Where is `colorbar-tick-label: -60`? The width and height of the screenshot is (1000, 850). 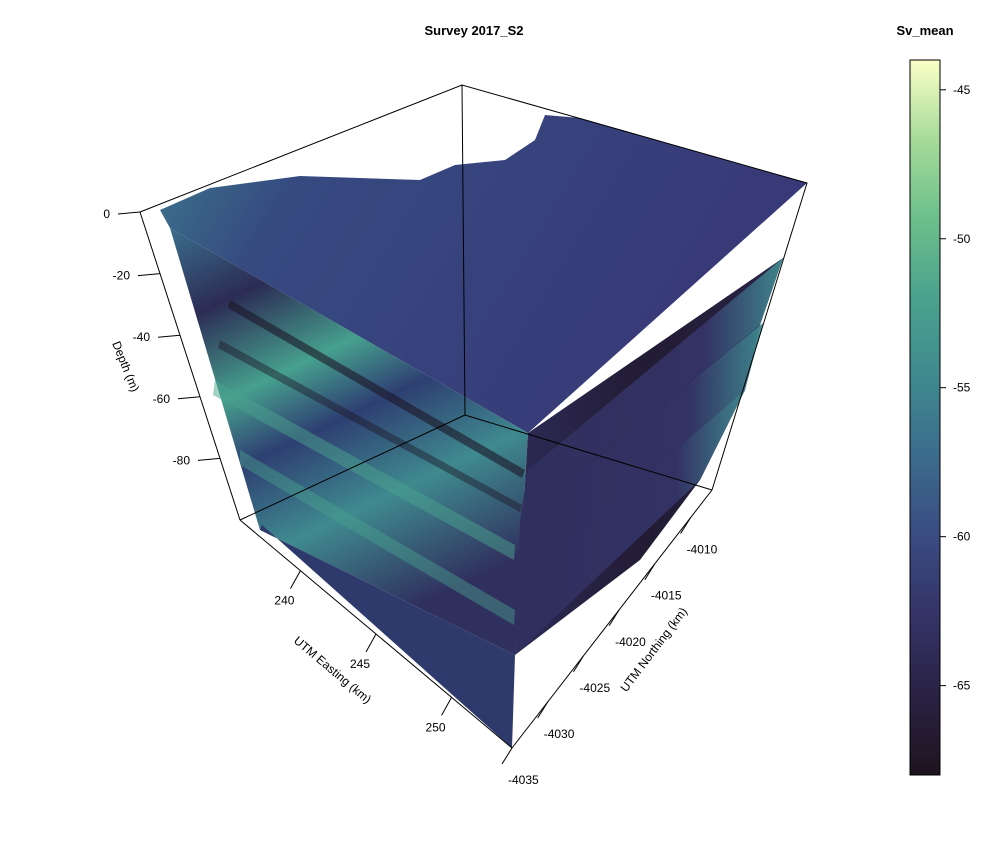
colorbar-tick-label: -60 is located at coordinates (962, 537).